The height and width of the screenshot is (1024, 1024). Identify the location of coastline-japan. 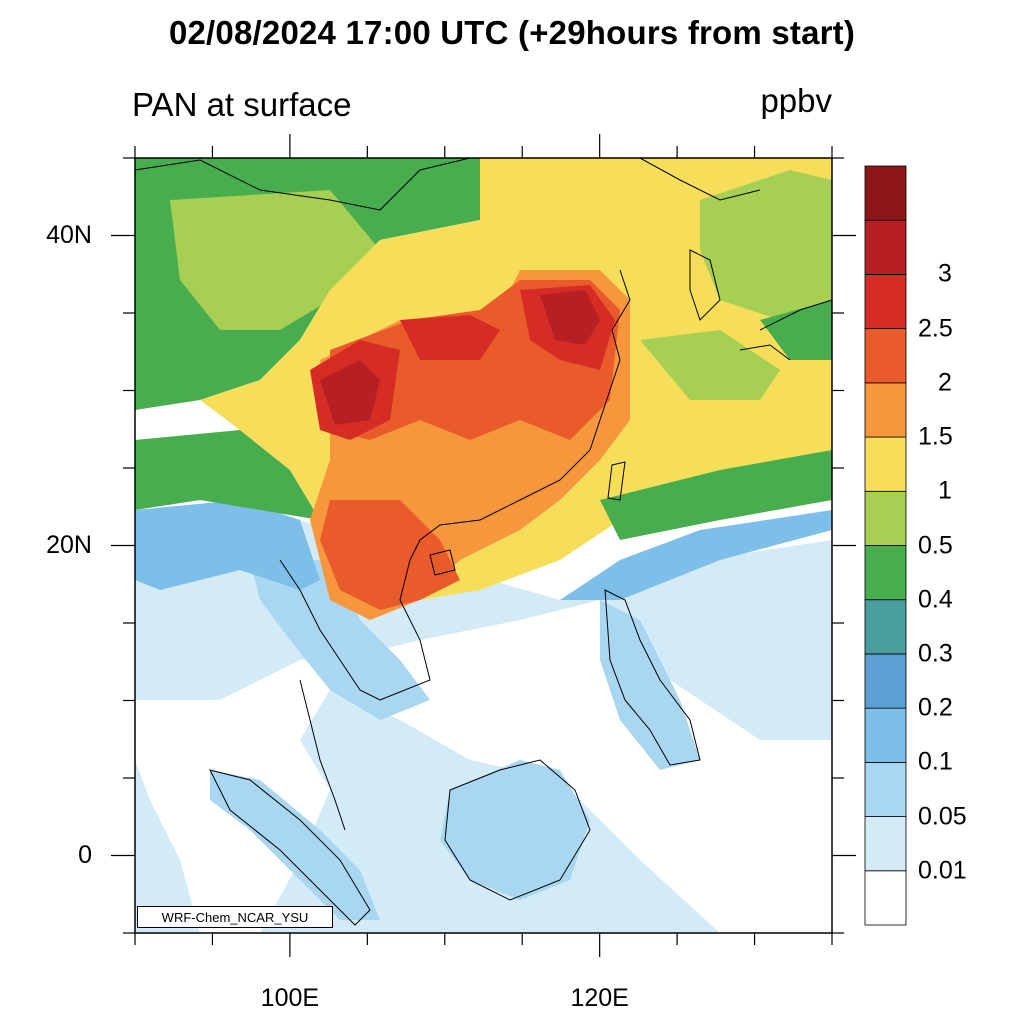
(785, 330).